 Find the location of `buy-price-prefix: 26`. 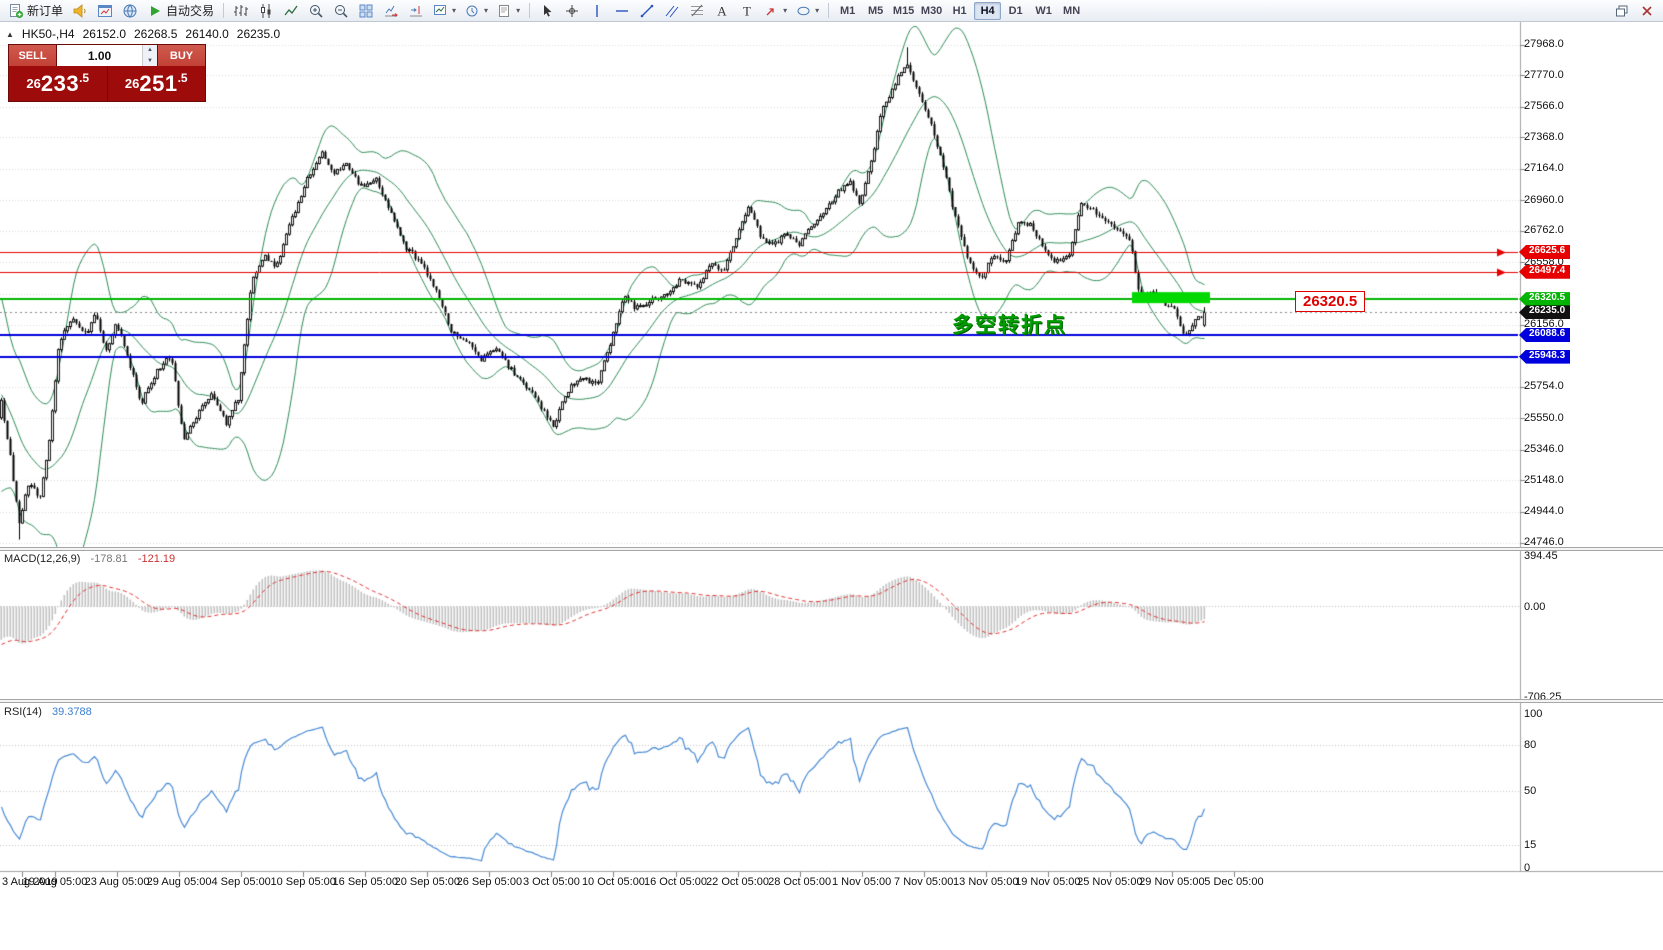

buy-price-prefix: 26 is located at coordinates (132, 83).